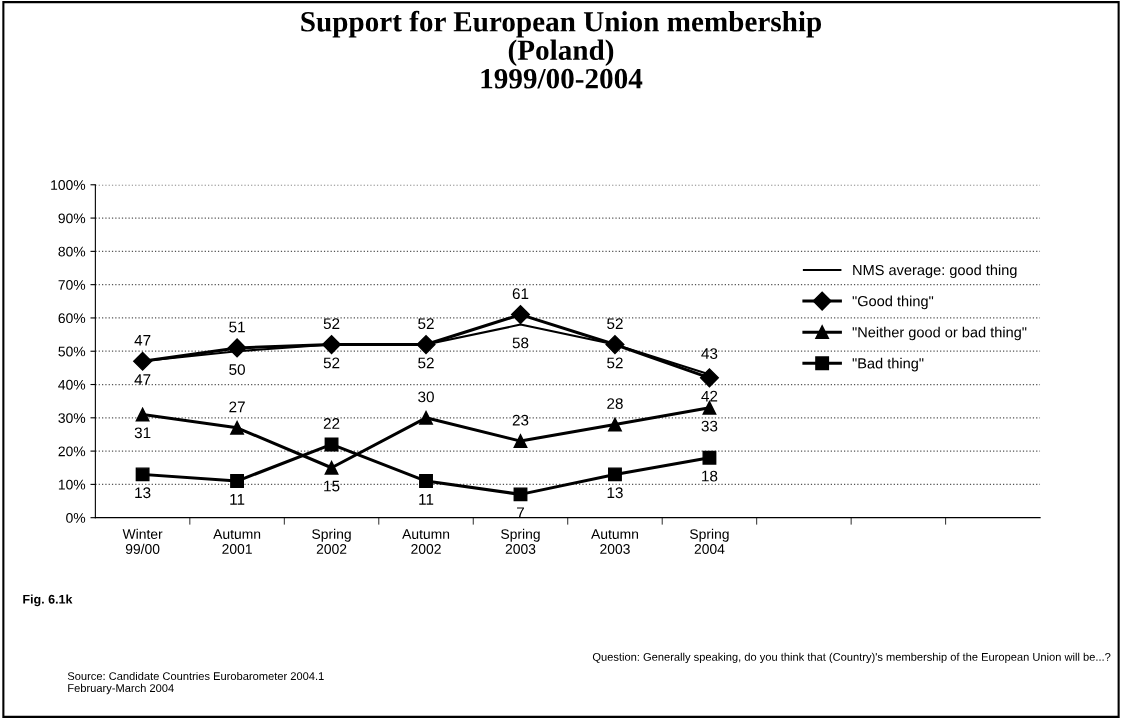  What do you see at coordinates (520, 343) in the screenshot?
I see `data-label: 58` at bounding box center [520, 343].